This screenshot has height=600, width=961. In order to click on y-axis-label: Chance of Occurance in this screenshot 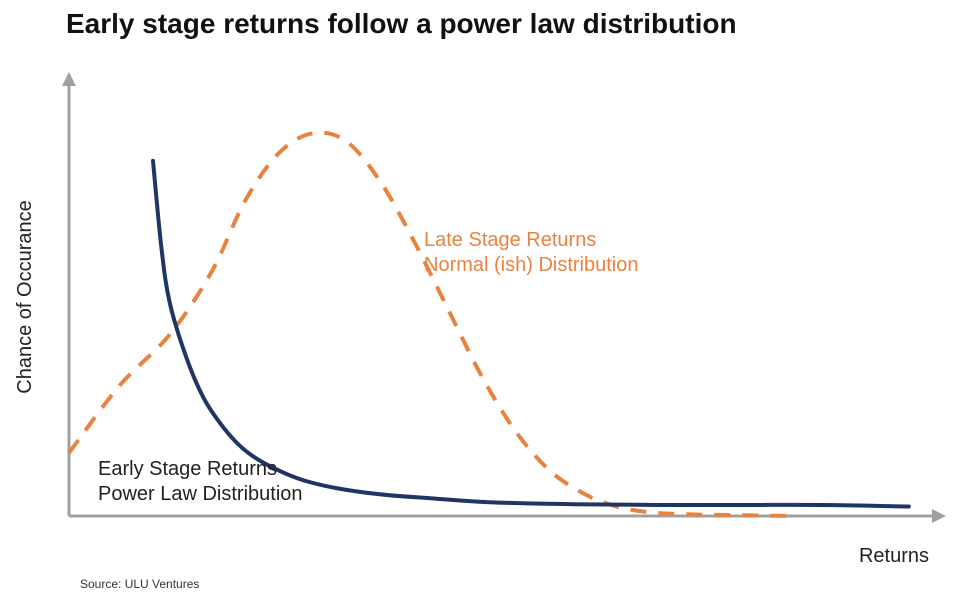, I will do `click(25, 296)`.